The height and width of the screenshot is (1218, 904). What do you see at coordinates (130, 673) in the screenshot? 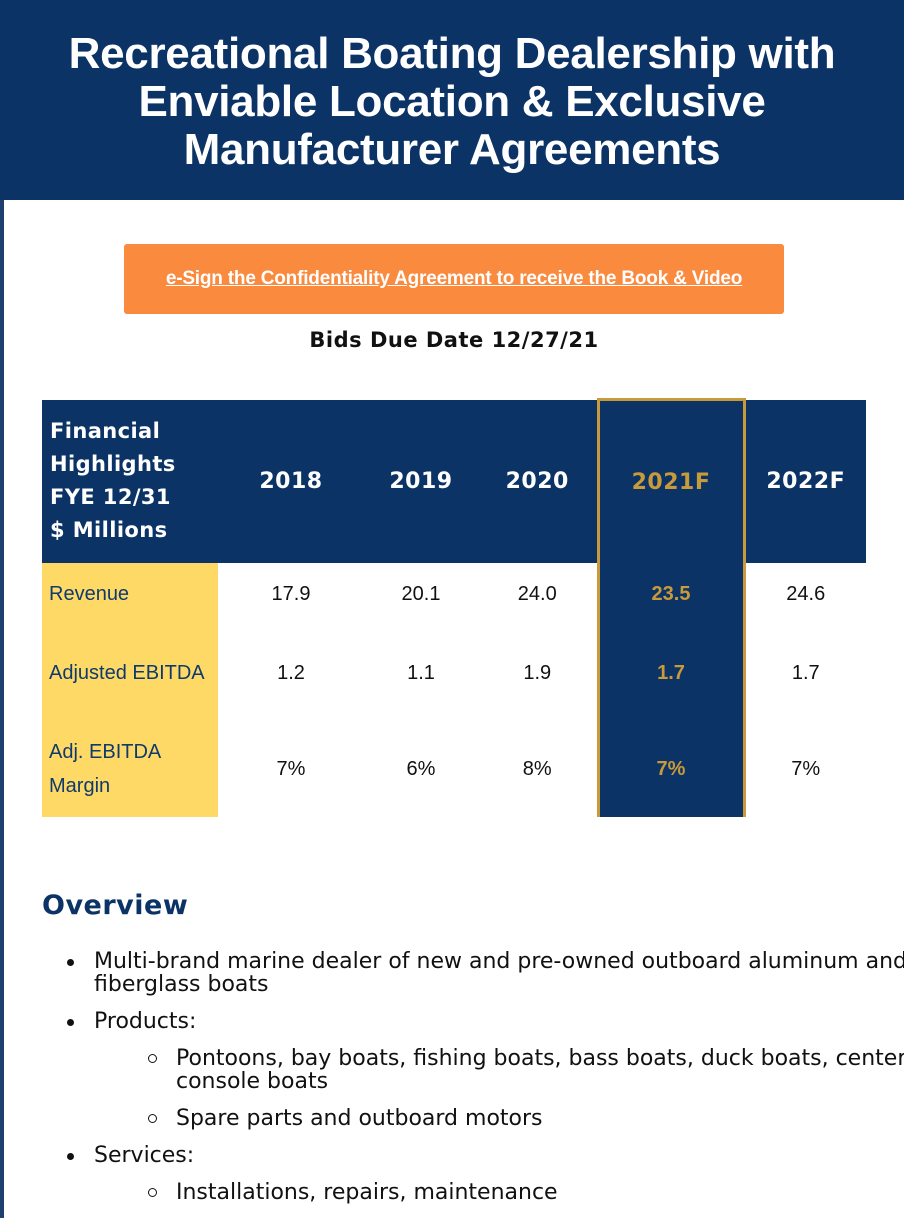
I see `row-label: Adjusted EBITDA` at bounding box center [130, 673].